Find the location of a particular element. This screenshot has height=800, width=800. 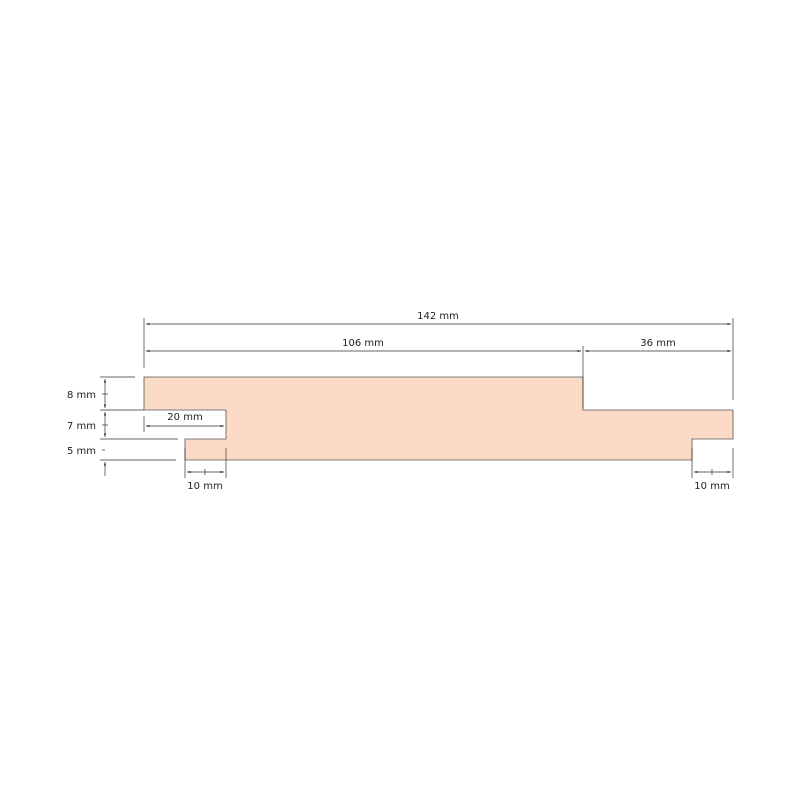

label-106: 106 mm is located at coordinates (363, 343).